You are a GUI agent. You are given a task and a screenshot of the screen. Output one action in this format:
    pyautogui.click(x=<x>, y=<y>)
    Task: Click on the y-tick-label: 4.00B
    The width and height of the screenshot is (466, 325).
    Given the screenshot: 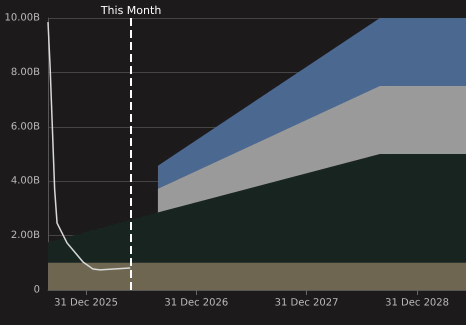 What is the action you would take?
    pyautogui.click(x=25, y=181)
    